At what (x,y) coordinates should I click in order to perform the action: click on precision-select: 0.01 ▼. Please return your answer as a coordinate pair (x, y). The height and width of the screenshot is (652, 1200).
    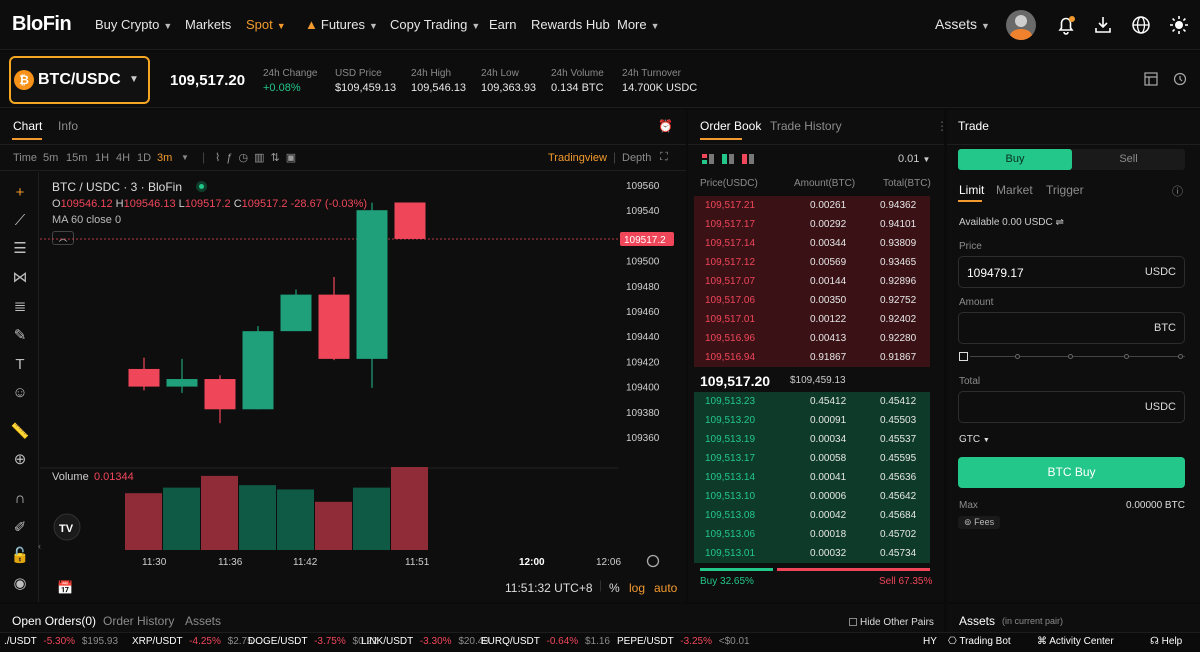
    Looking at the image, I should click on (914, 159).